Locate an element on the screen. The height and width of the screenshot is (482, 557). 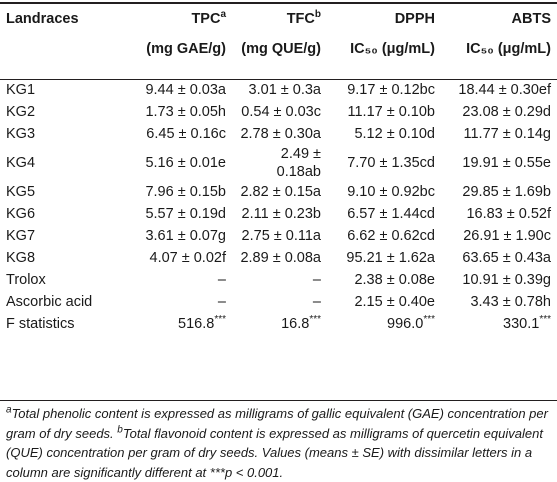
cell-dpph: 2.15 ± 0.40e is located at coordinates (394, 302).